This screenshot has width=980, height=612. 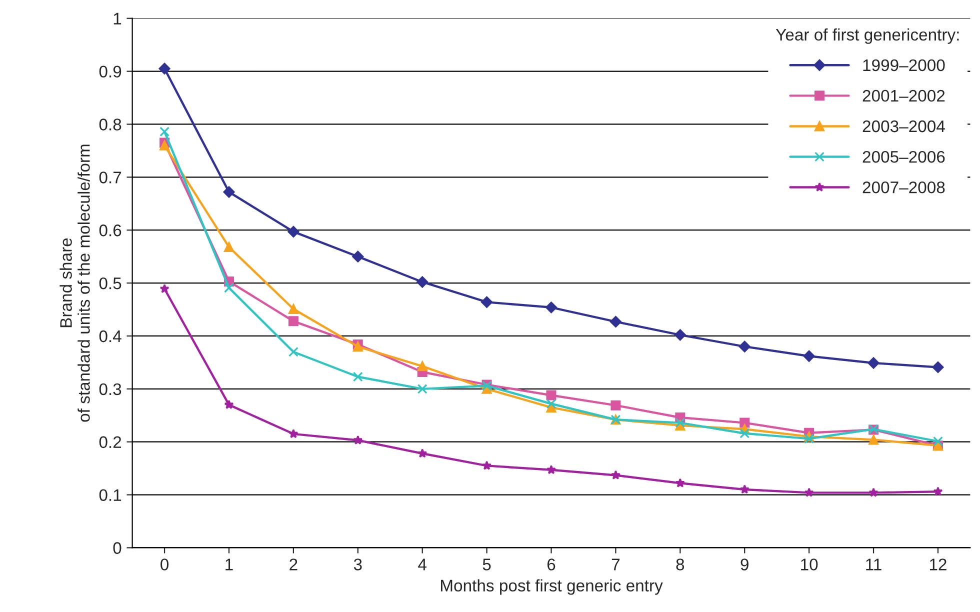 What do you see at coordinates (118, 18) in the screenshot?
I see `y-tick-label: 1` at bounding box center [118, 18].